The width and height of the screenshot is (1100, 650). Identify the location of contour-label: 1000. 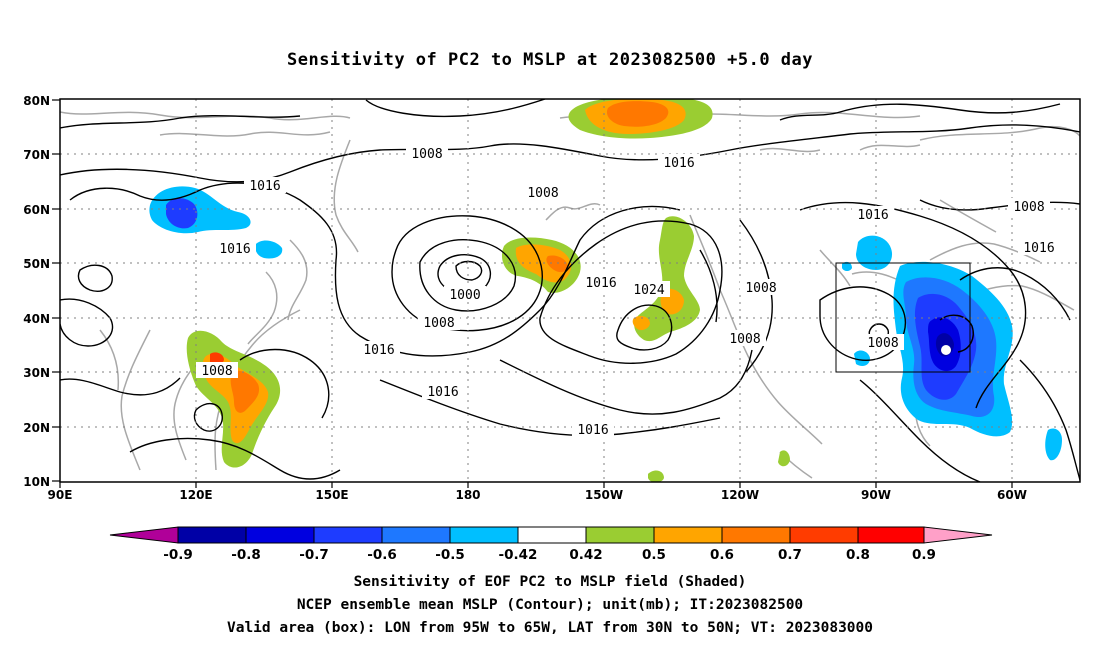
(464, 295).